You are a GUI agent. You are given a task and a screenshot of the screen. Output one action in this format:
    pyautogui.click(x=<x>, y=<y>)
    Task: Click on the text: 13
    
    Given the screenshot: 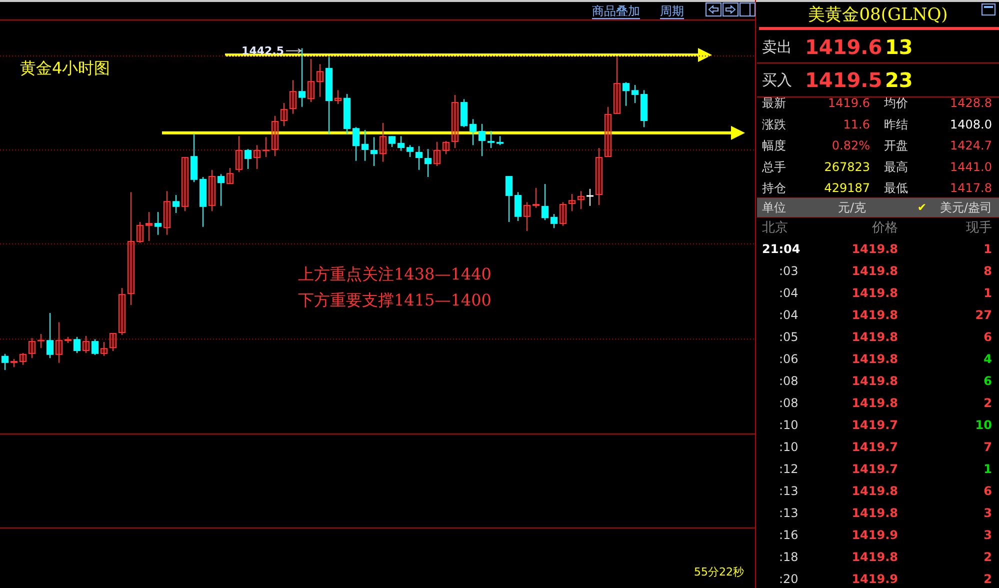 What is the action you would take?
    pyautogui.click(x=899, y=47)
    